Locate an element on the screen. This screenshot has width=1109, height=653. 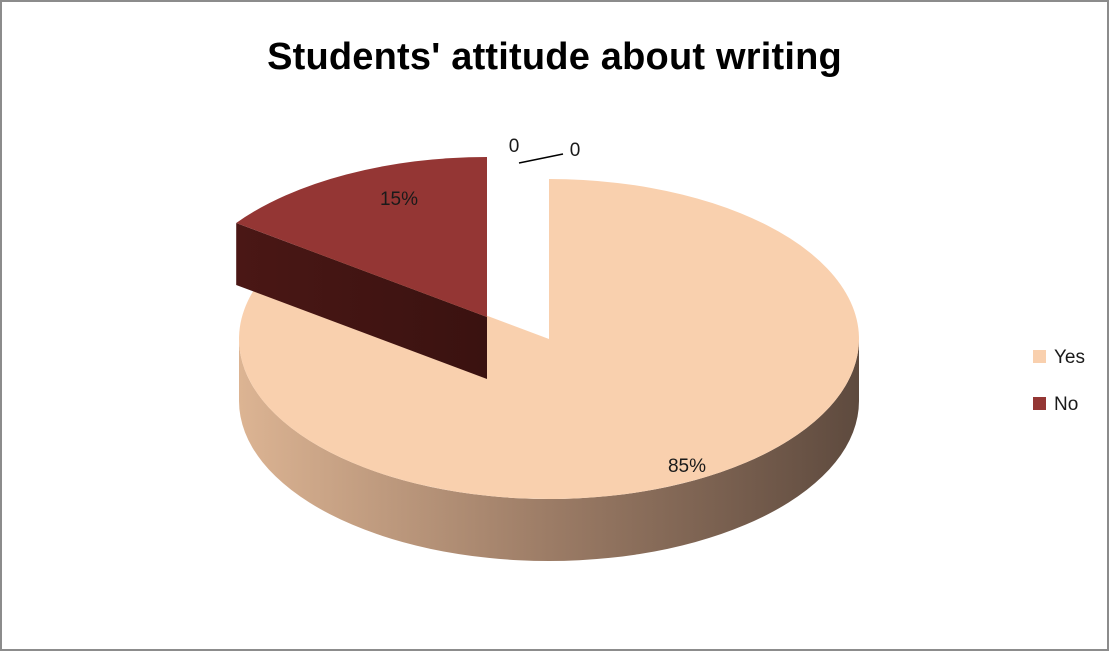
data-label-no: 15% is located at coordinates (399, 199).